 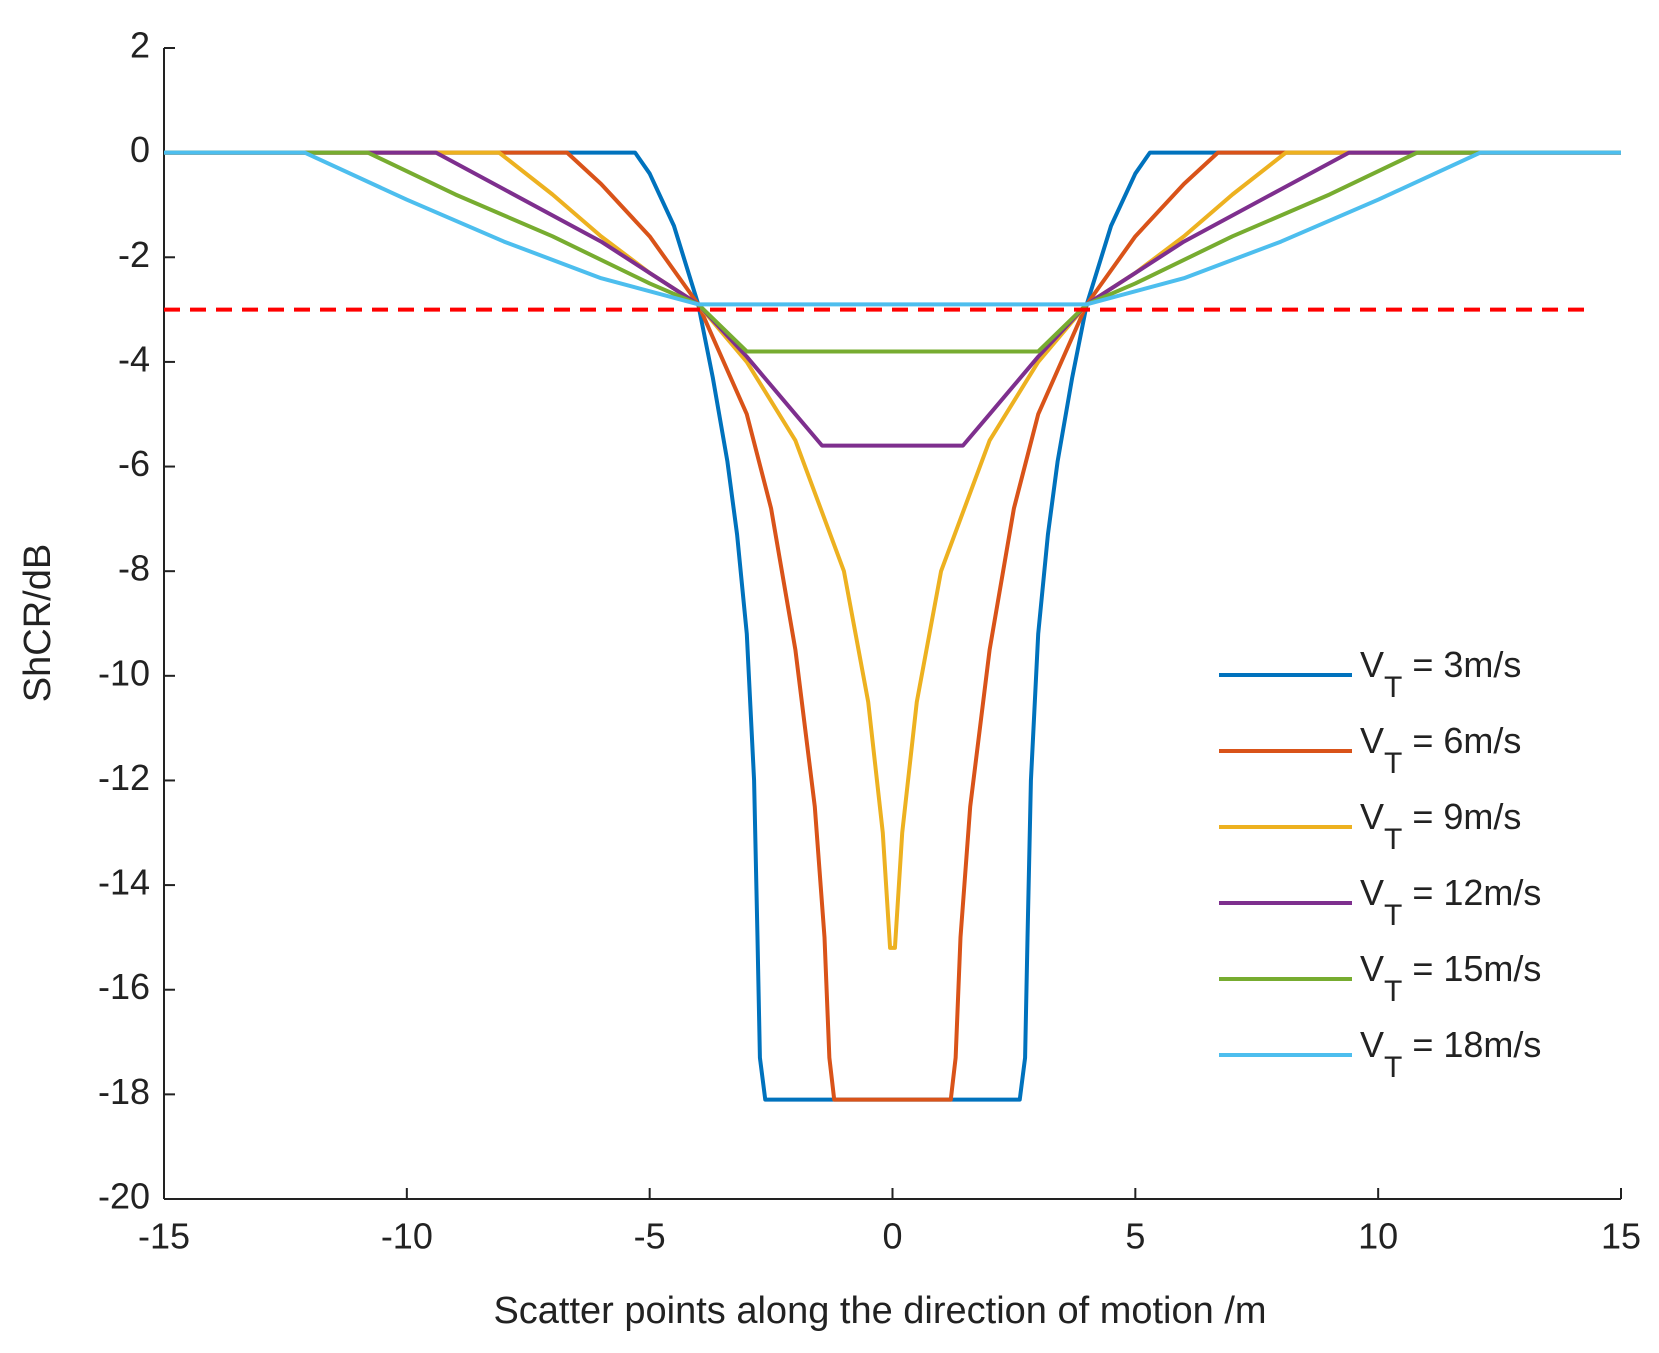 I want to click on y-tick-label: -10, so click(x=124, y=672).